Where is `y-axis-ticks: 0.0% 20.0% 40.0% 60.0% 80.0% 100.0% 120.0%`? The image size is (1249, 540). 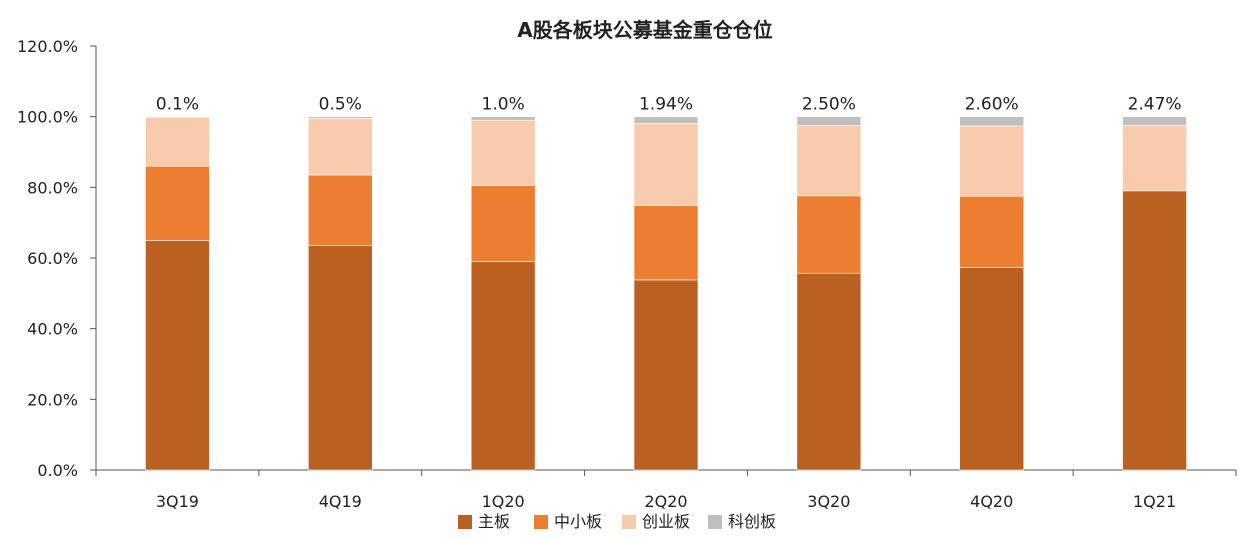
y-axis-ticks: 0.0% 20.0% 40.0% 60.0% 80.0% 100.0% 120.0% is located at coordinates (56, 258).